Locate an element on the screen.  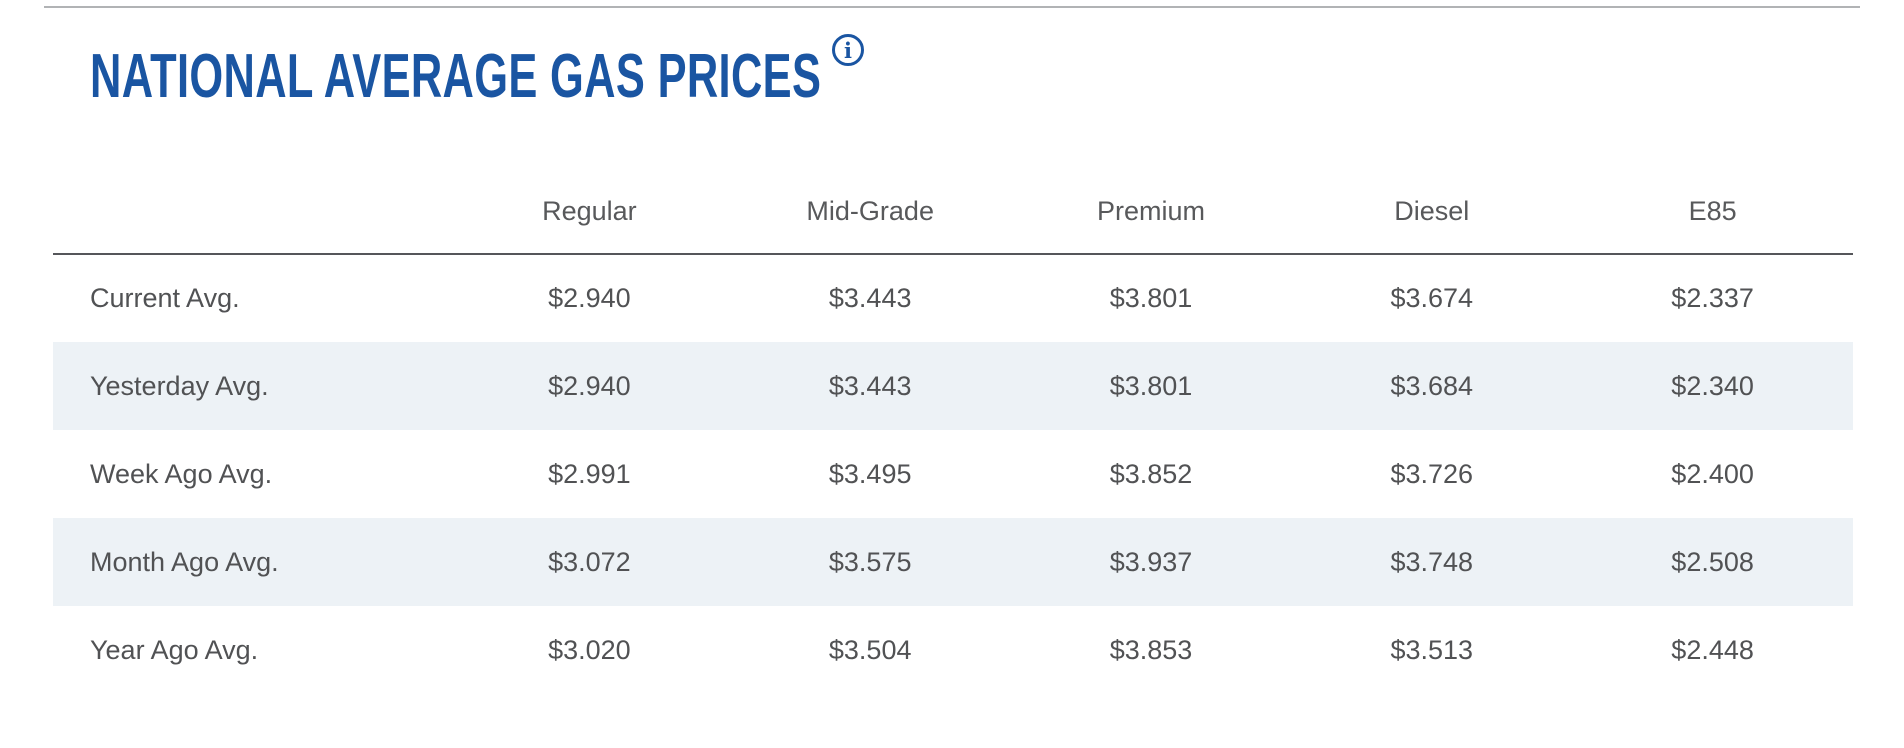
price-cell: $3.726 is located at coordinates (1432, 473).